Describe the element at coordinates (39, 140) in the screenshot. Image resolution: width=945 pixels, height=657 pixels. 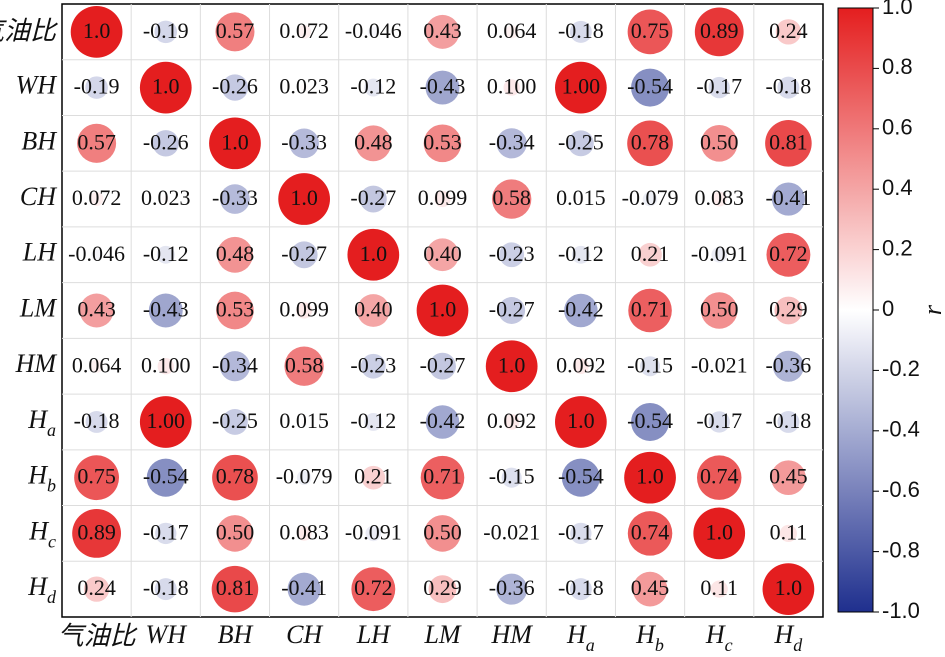
I see `category-label: BH` at that location.